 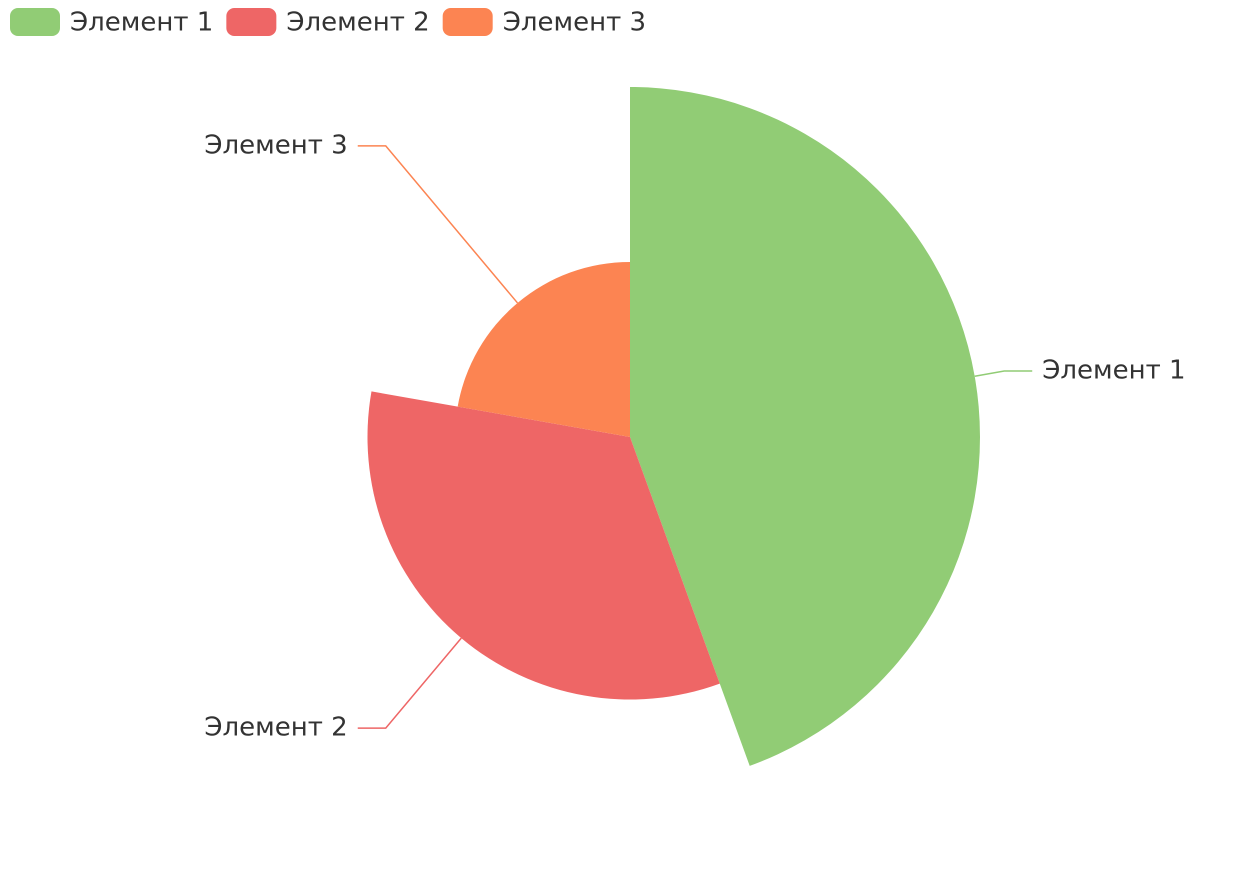 What do you see at coordinates (275, 145) in the screenshot?
I see `slice-label: Элемент 3` at bounding box center [275, 145].